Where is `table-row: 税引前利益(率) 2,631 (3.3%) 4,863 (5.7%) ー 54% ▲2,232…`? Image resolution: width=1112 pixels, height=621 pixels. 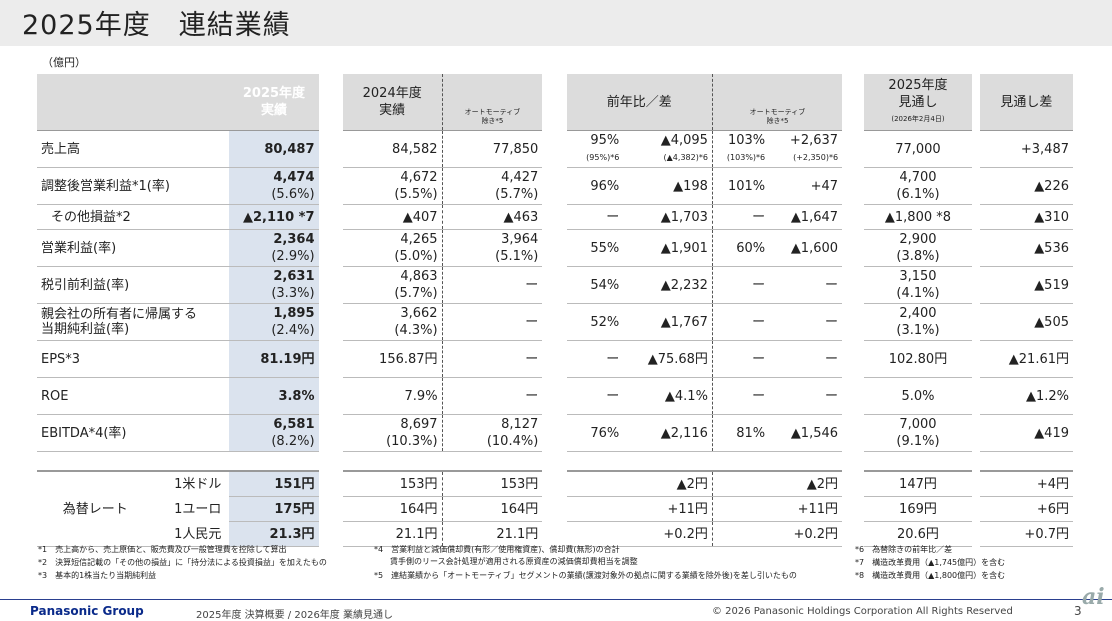
table-row: 税引前利益(率) 2,631 (3.3%) 4,863 (5.7%) ー 54% ▲2,232… is located at coordinates (555, 285).